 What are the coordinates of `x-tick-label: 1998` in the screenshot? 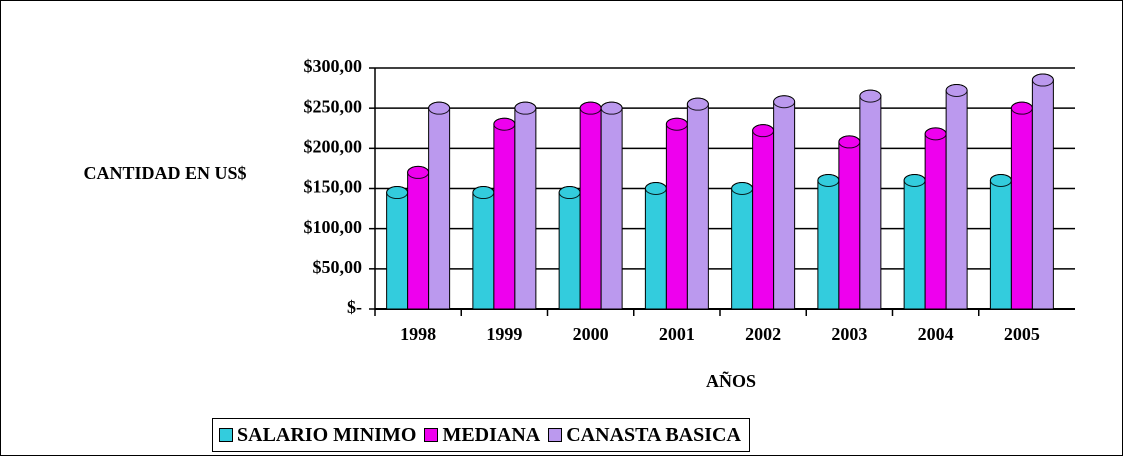 It's located at (418, 334).